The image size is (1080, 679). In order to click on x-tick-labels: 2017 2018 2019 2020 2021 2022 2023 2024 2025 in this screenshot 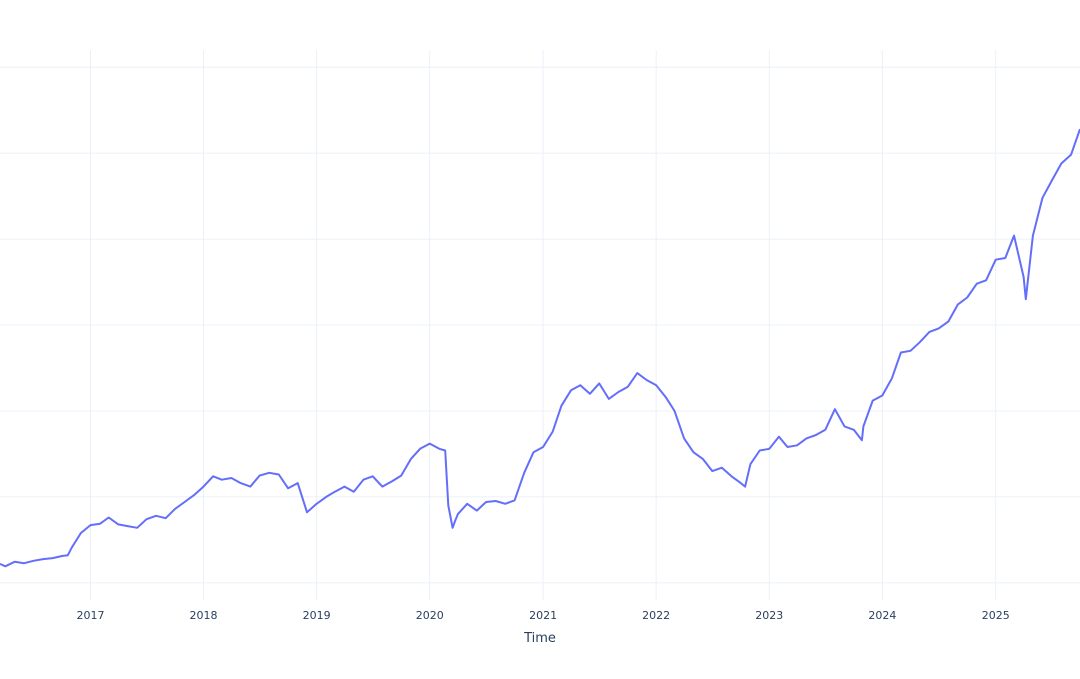, I will do `click(542, 615)`.